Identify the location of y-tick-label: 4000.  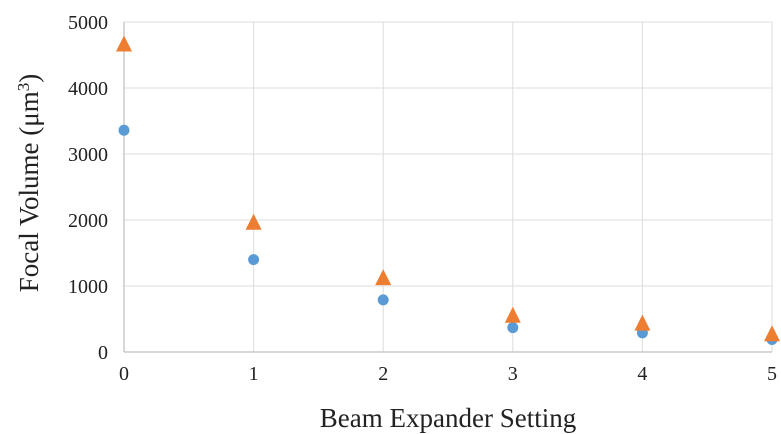
(88, 89).